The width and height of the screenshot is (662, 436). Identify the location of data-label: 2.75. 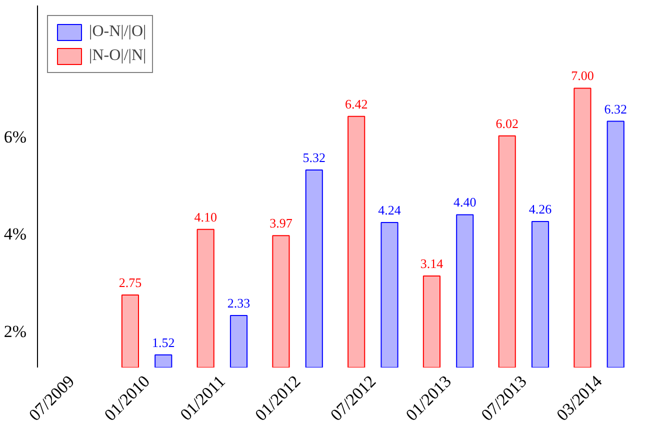
(130, 282).